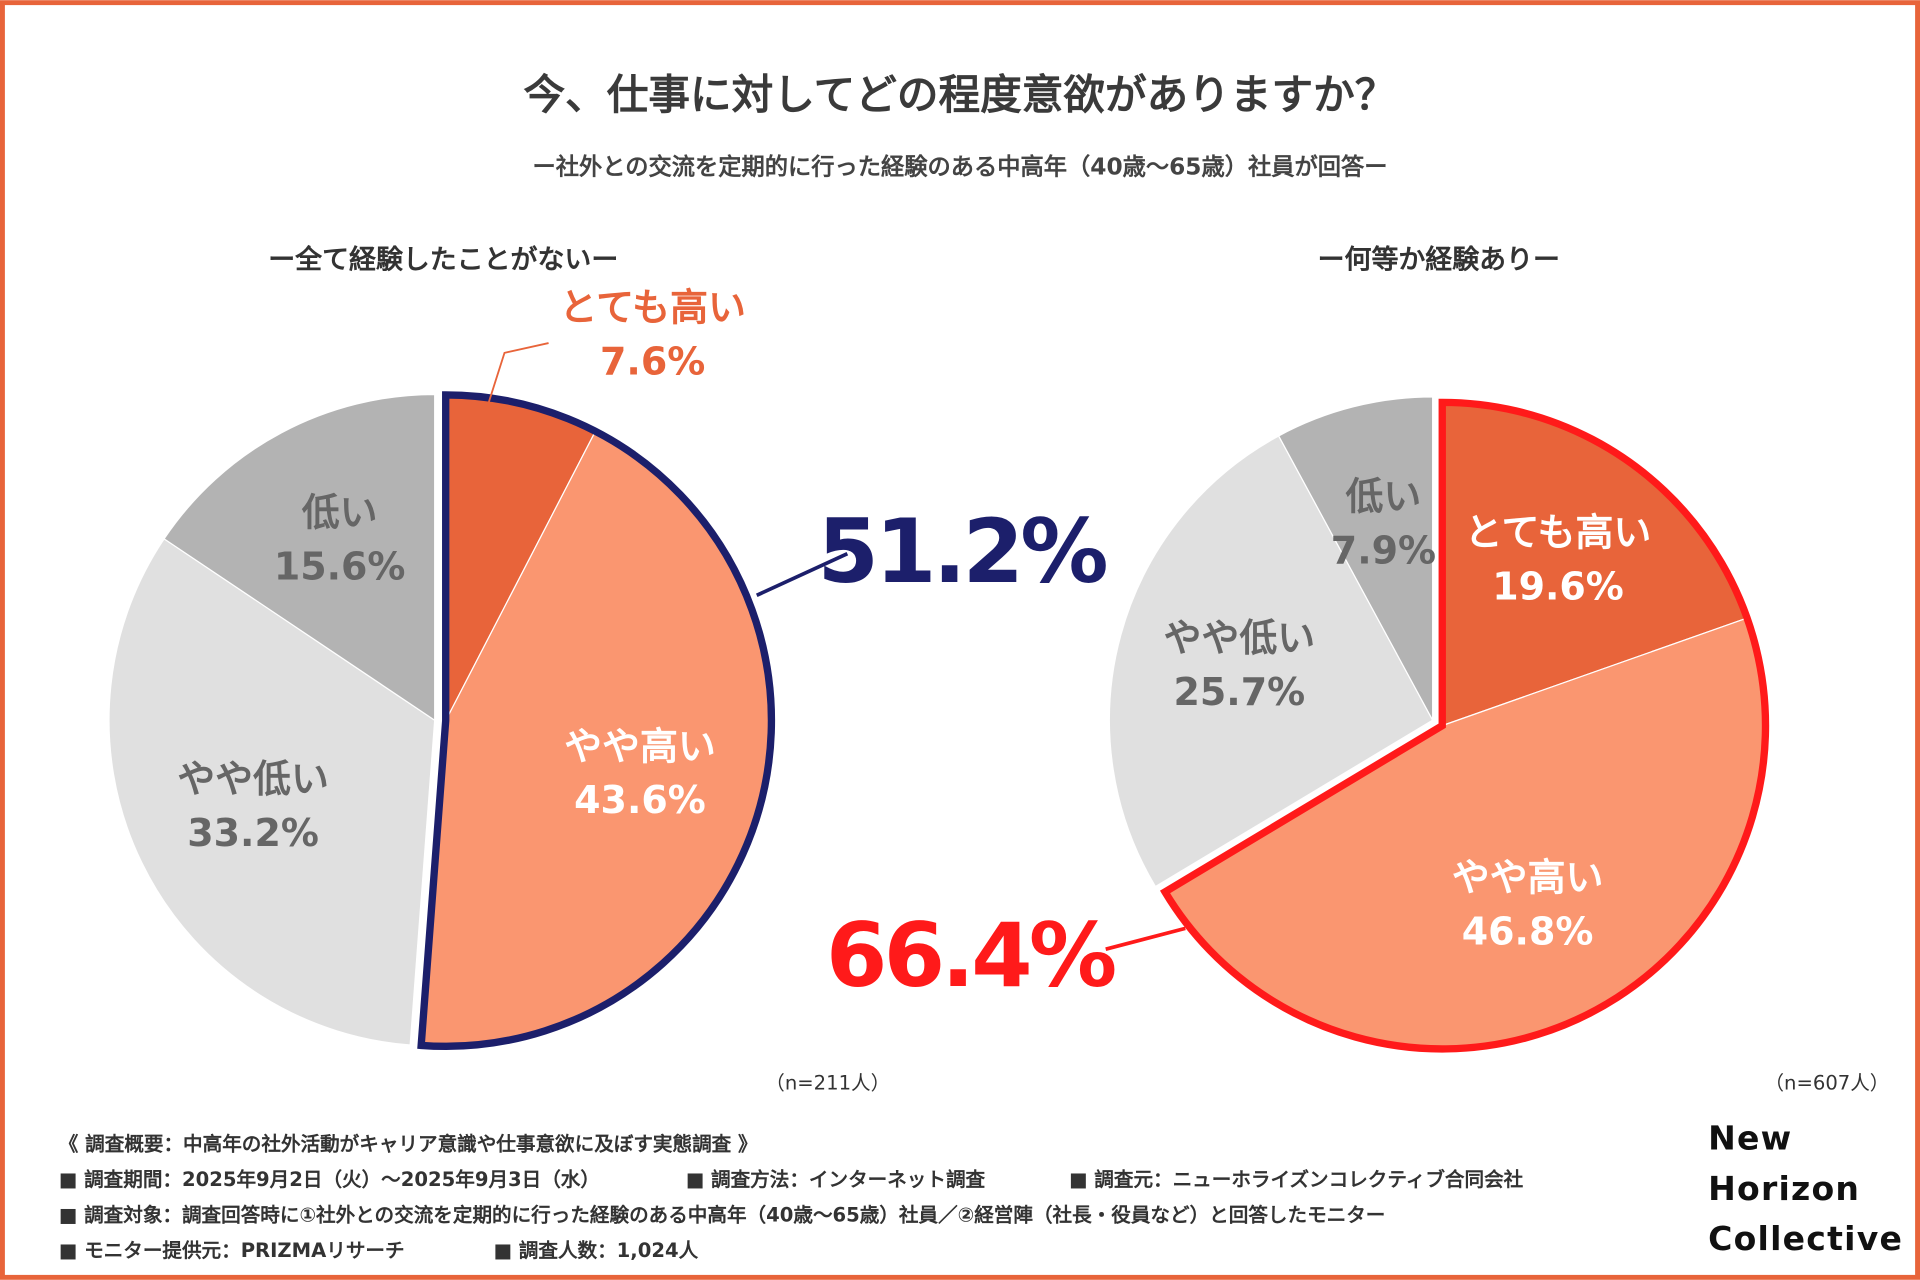  Describe the element at coordinates (1439, 260) in the screenshot. I see `pie-title: ー何等か経験ありー` at that location.